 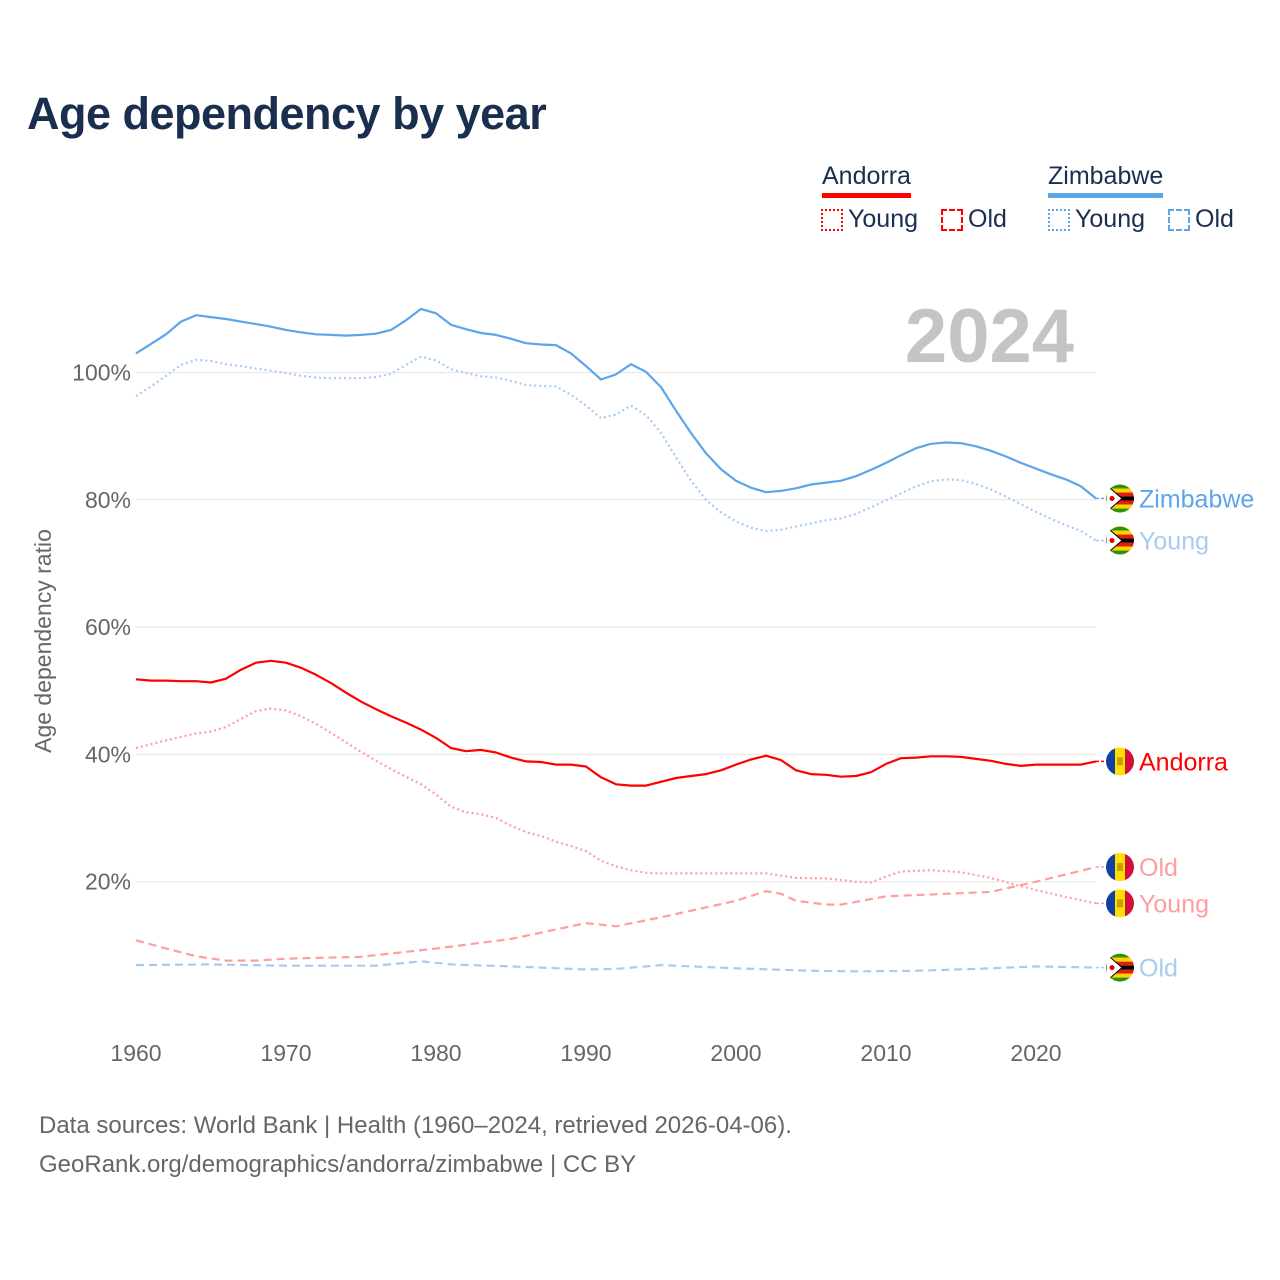 I want to click on series-line-zimbabwe, so click(x=616, y=403).